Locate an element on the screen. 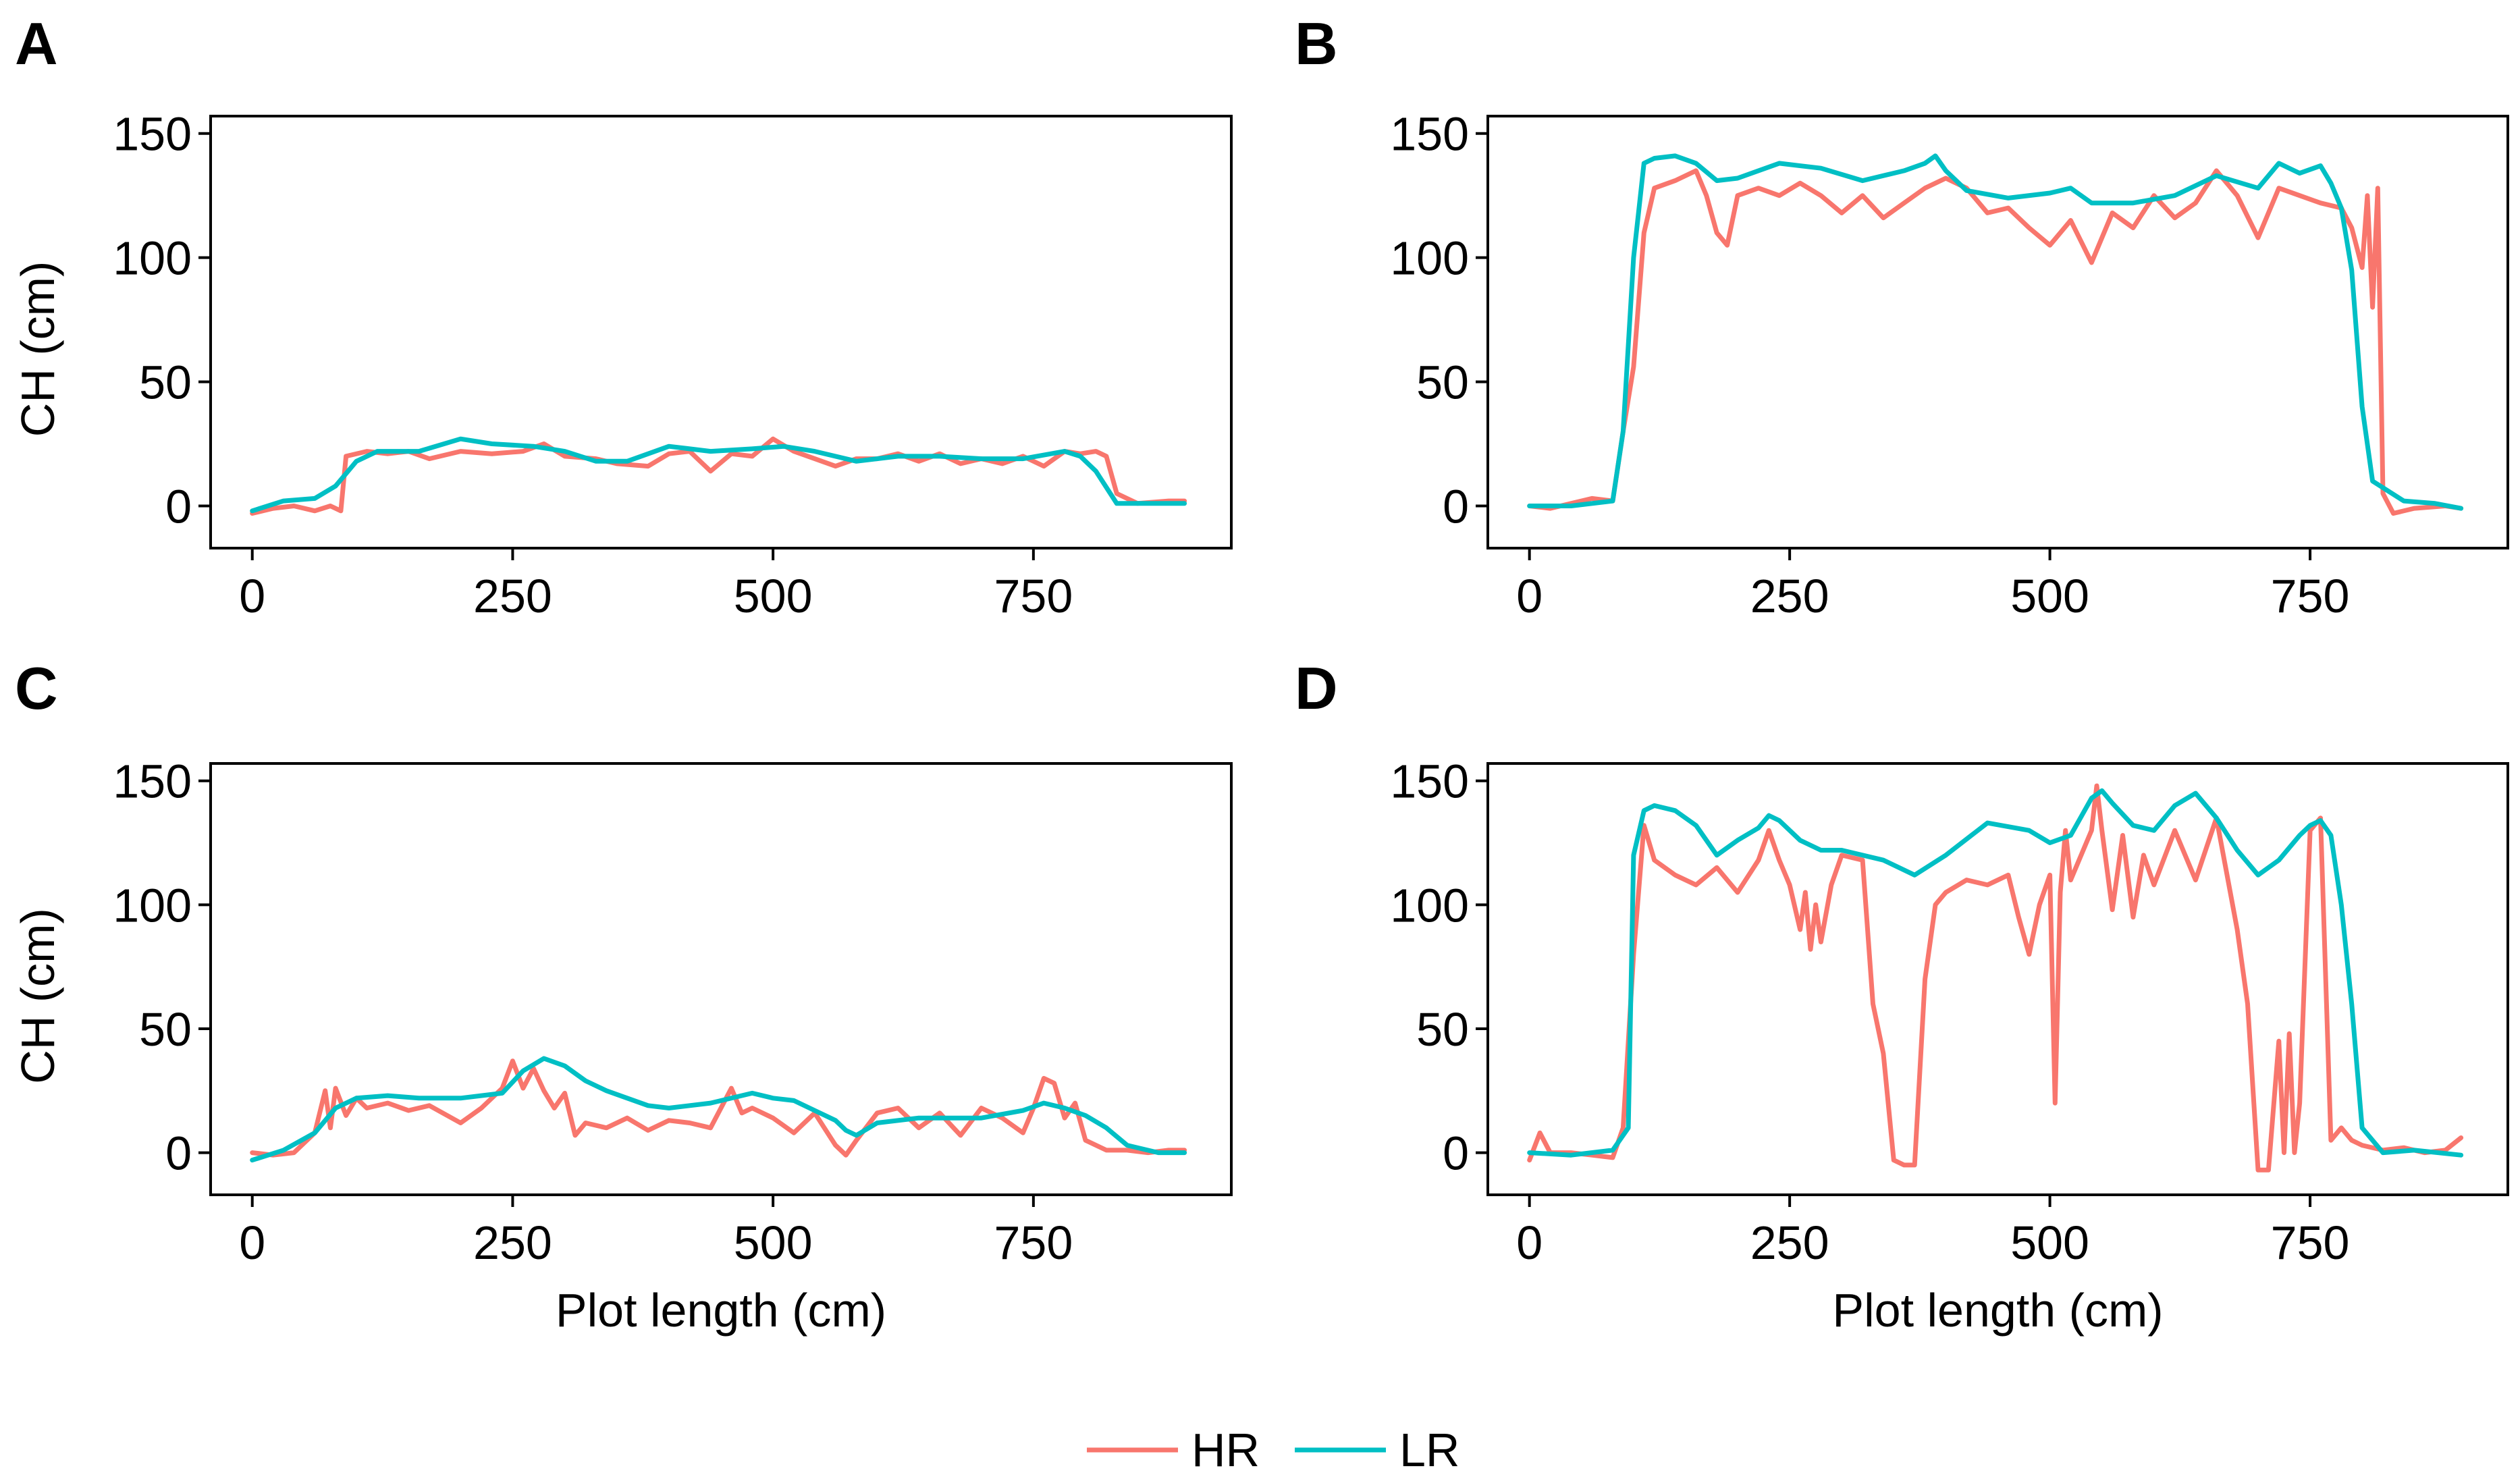  panel-tag: B is located at coordinates (1316, 44).